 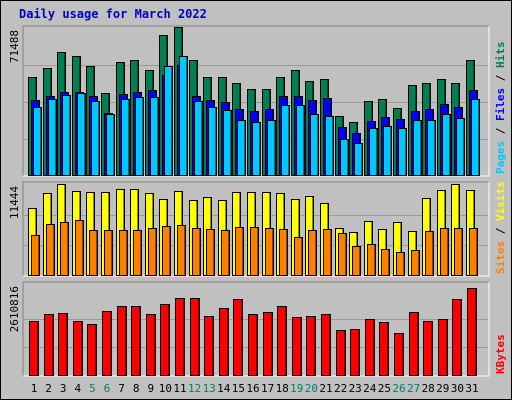 What do you see at coordinates (238, 388) in the screenshot?
I see `x-tick-label-day-15: 15` at bounding box center [238, 388].